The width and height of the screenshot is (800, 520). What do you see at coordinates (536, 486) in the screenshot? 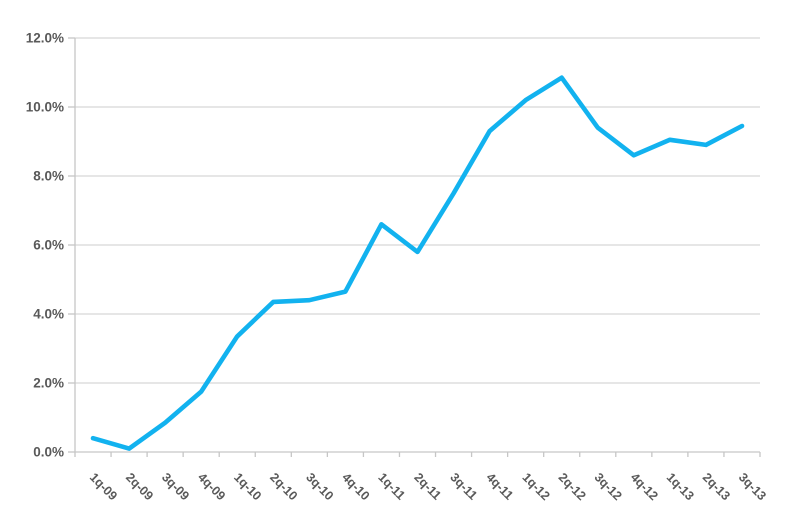
I see `x-axis-tick-label: 1q-12` at bounding box center [536, 486].